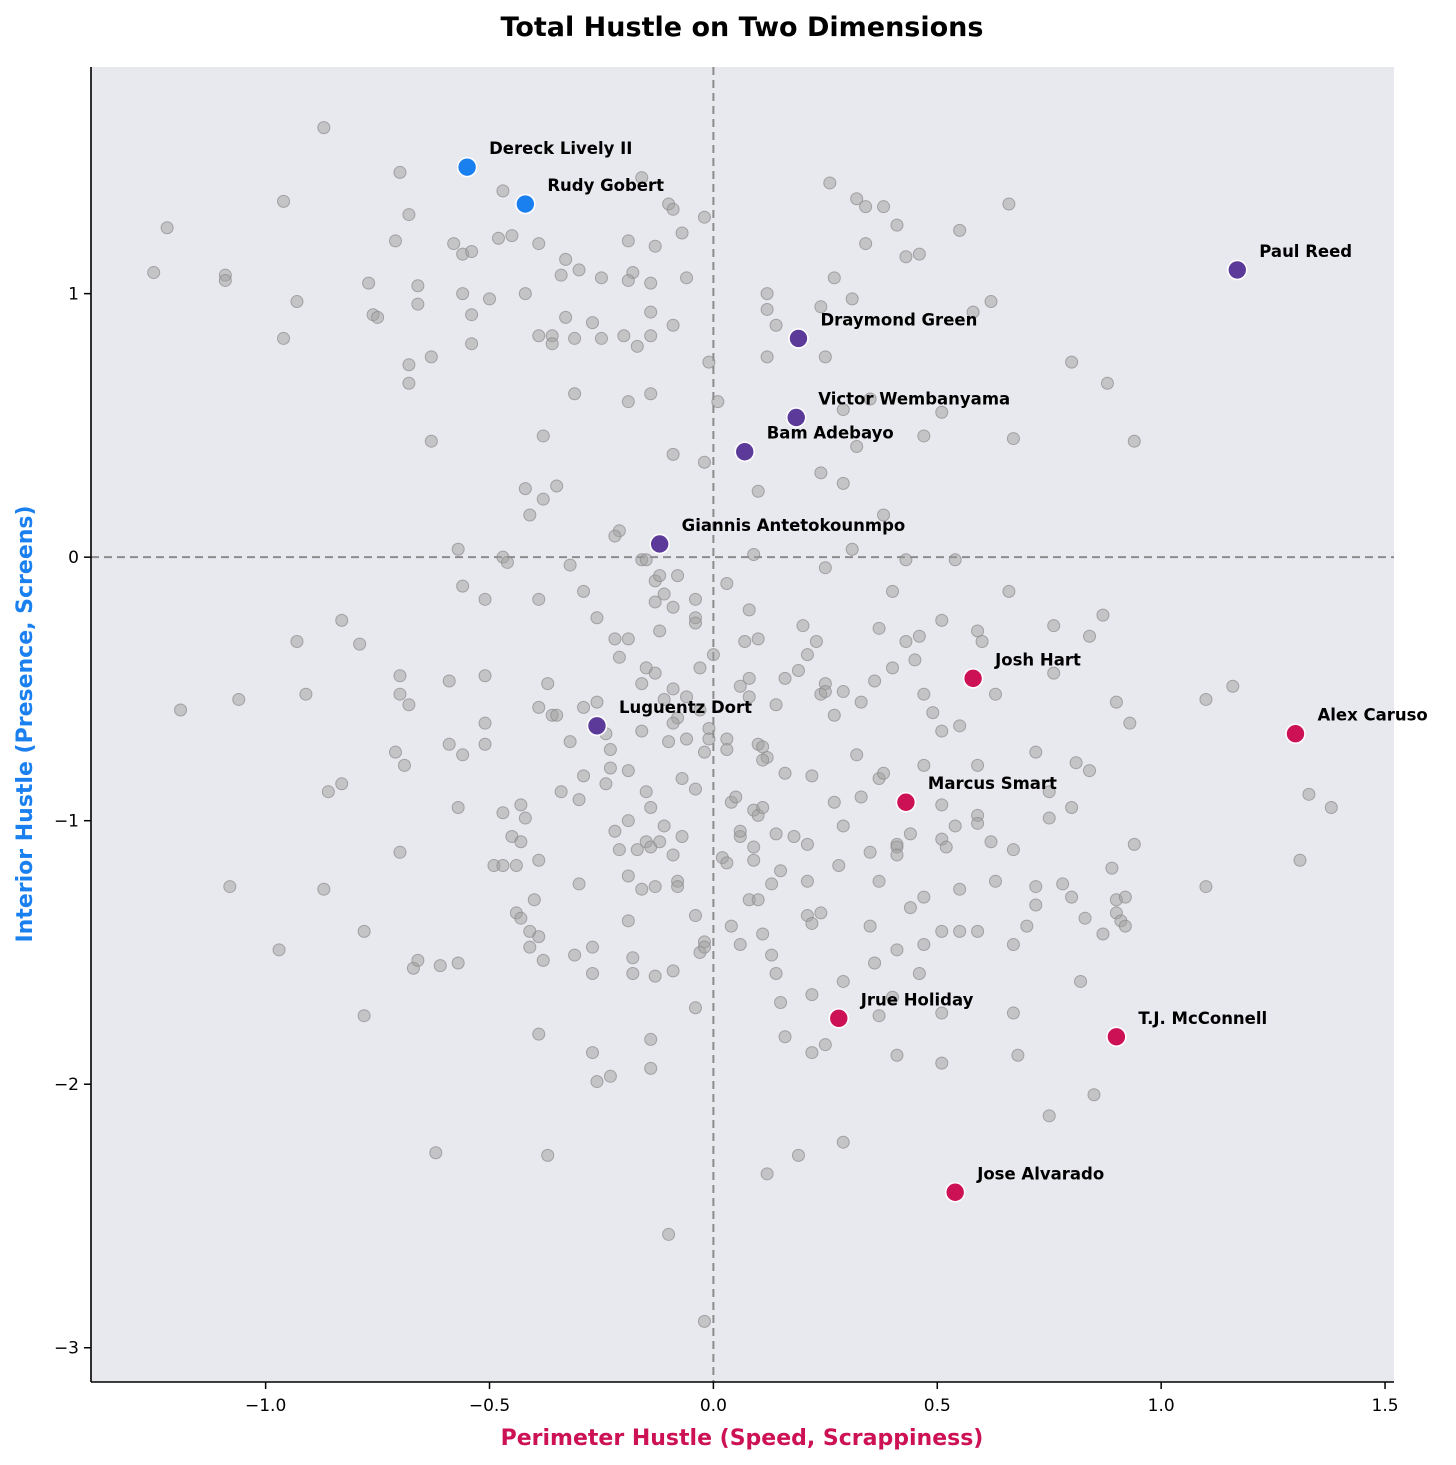 This screenshot has height=1465, width=1456. Describe the element at coordinates (66, 1349) in the screenshot. I see `y-tick-label: −3` at that location.